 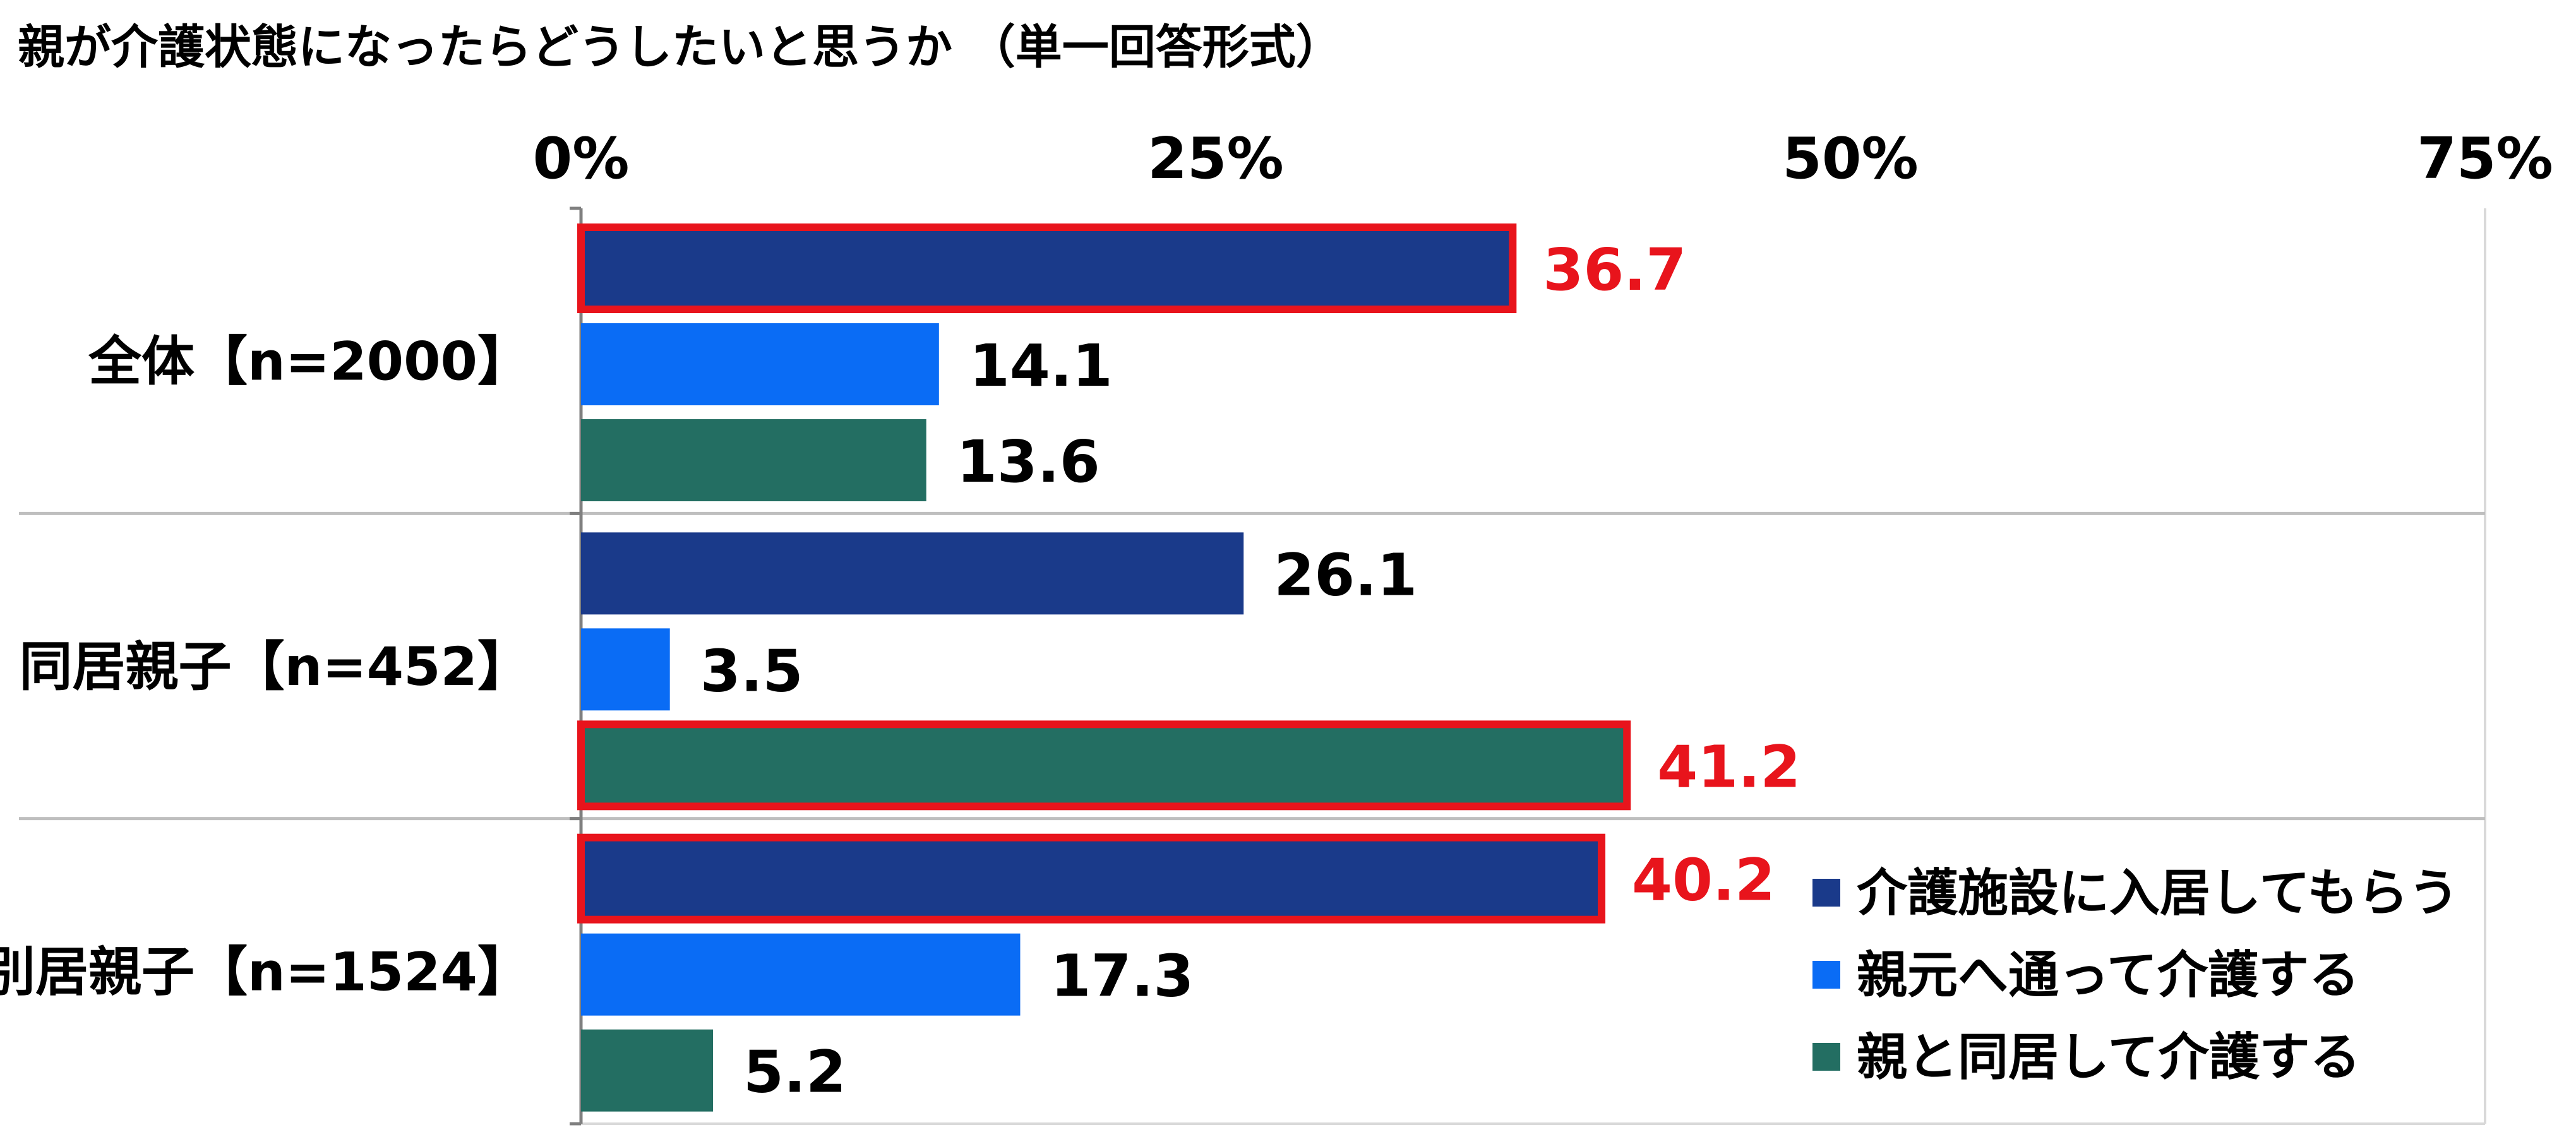 What do you see at coordinates (274, 667) in the screenshot?
I see `category-label: 同居親子【n=452】` at bounding box center [274, 667].